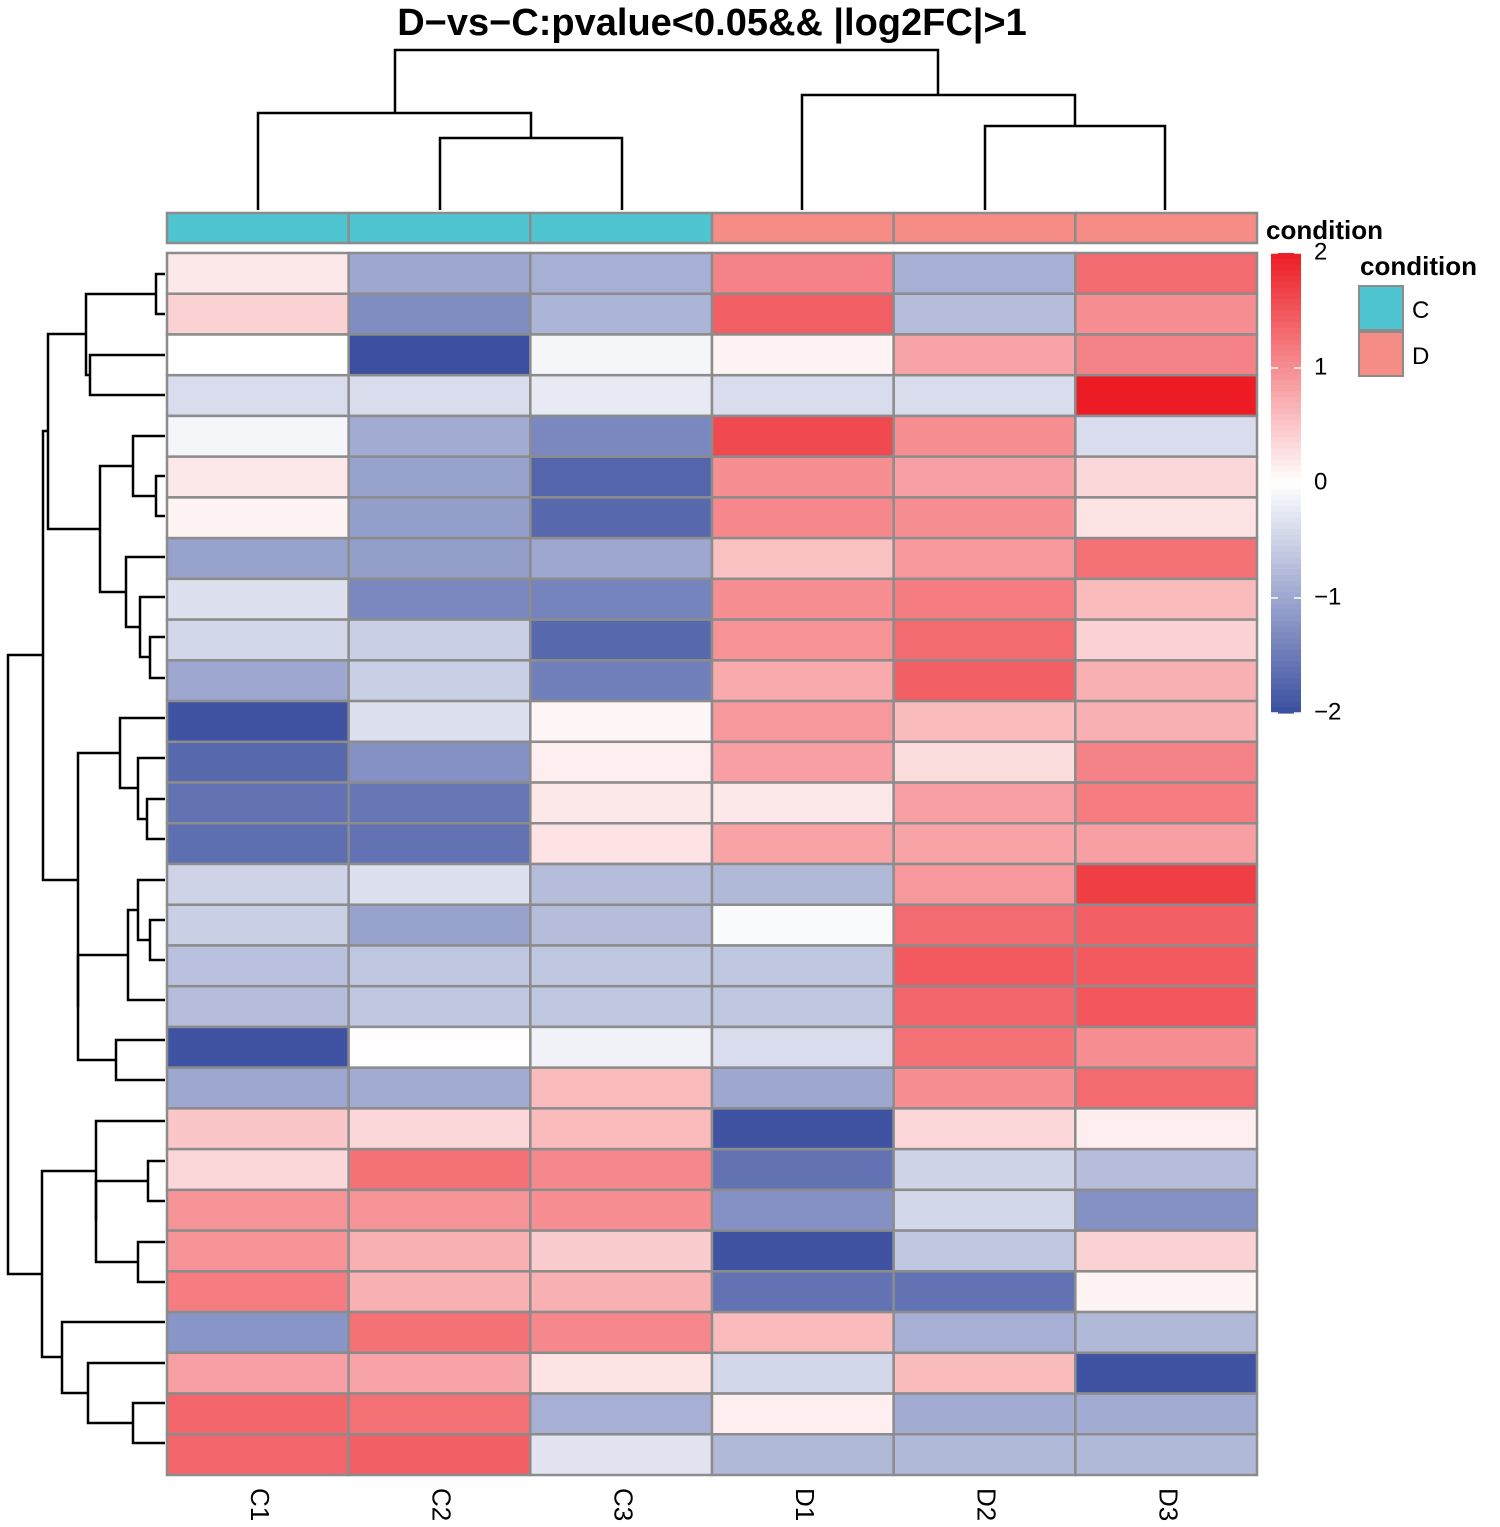  I want to click on column-label-D2: D2, so click(987, 1504).